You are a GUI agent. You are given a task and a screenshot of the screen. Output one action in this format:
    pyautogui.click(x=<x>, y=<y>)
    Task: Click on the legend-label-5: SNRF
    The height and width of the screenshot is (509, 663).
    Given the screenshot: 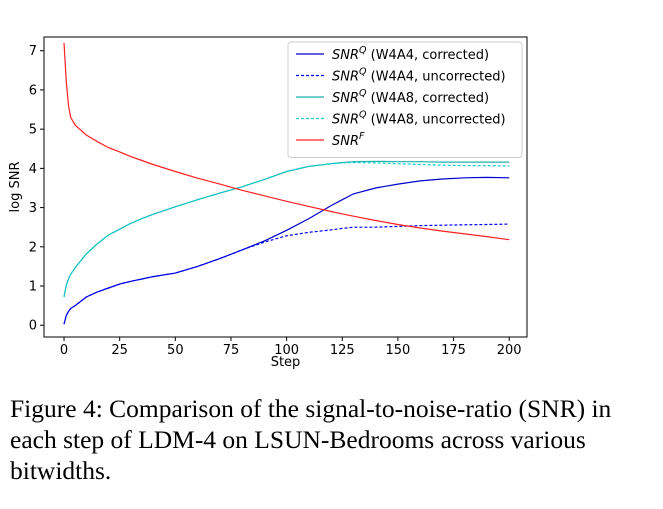 What is the action you would take?
    pyautogui.click(x=348, y=140)
    